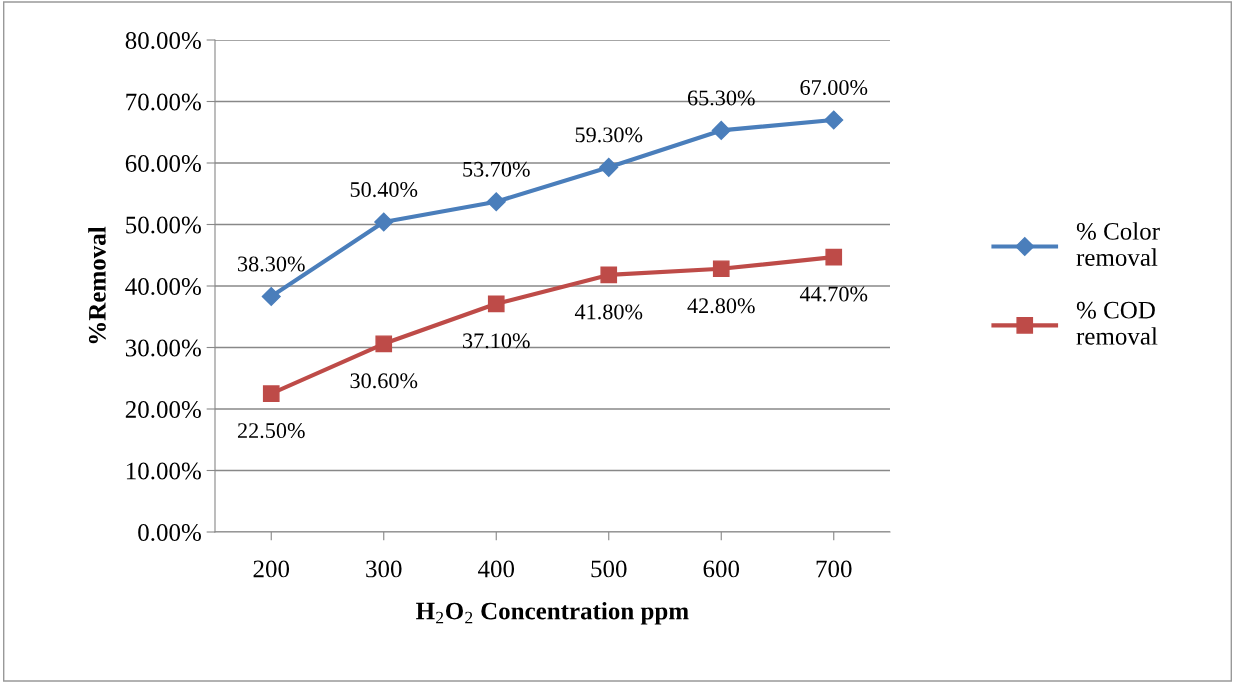 The height and width of the screenshot is (683, 1235). Describe the element at coordinates (163, 164) in the screenshot. I see `y-tick-label: 60.00%` at that location.